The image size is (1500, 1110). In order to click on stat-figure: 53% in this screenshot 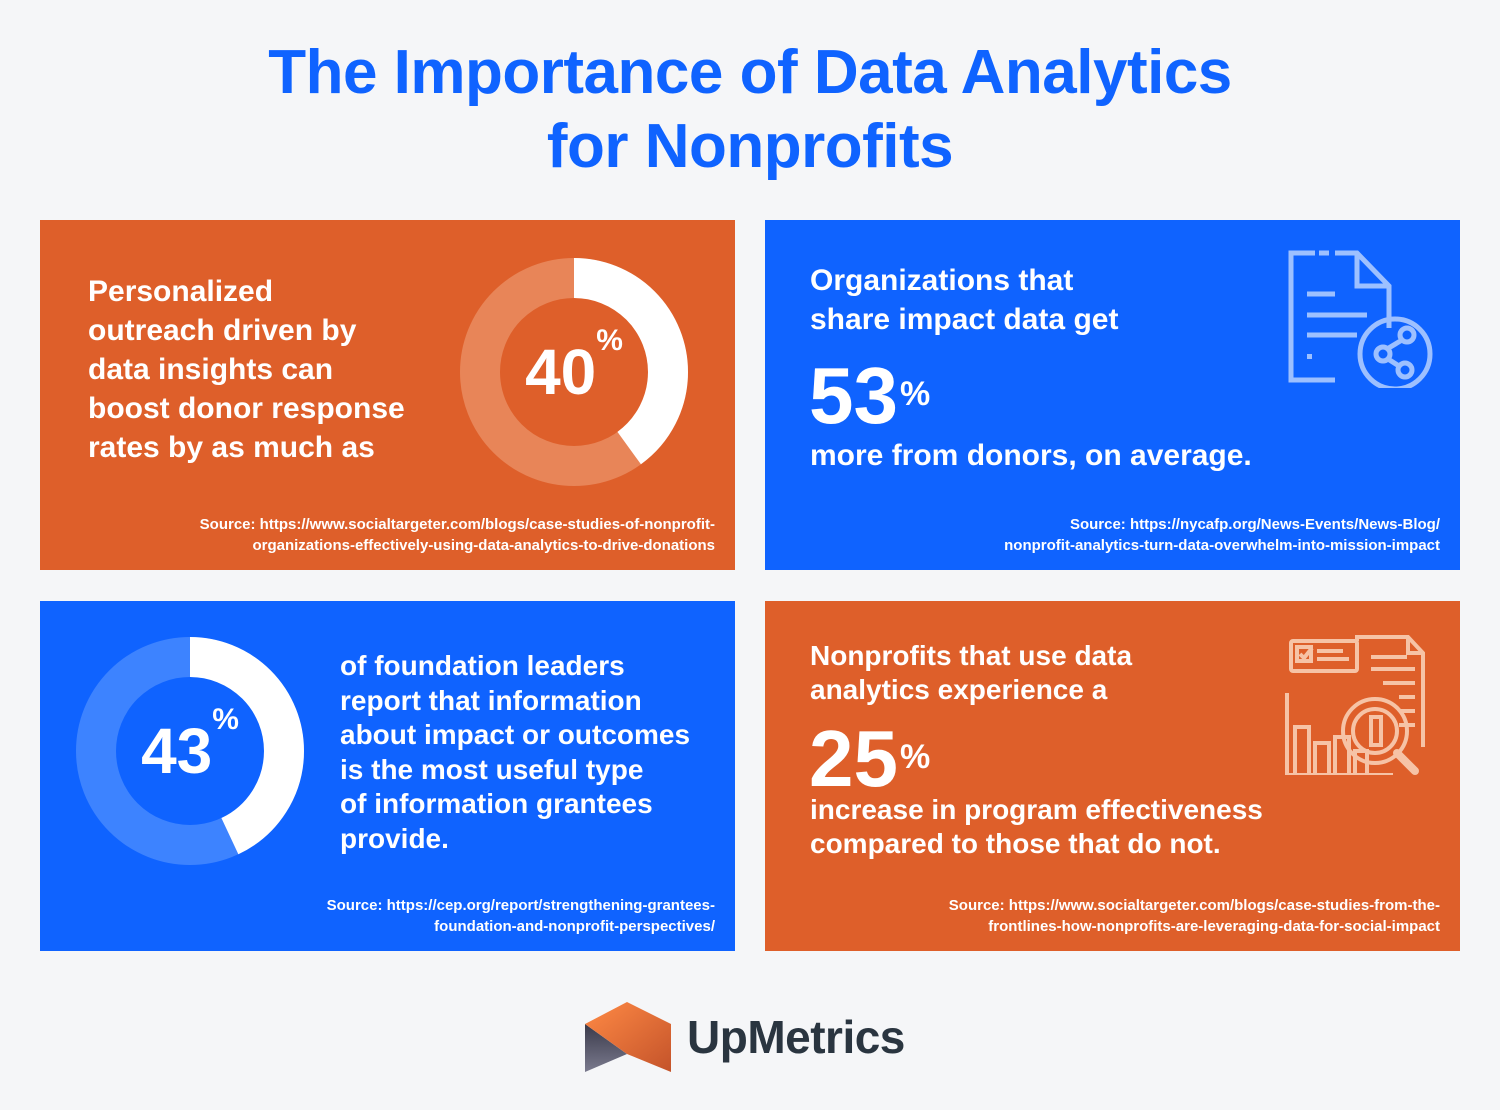, I will do `click(869, 396)`.